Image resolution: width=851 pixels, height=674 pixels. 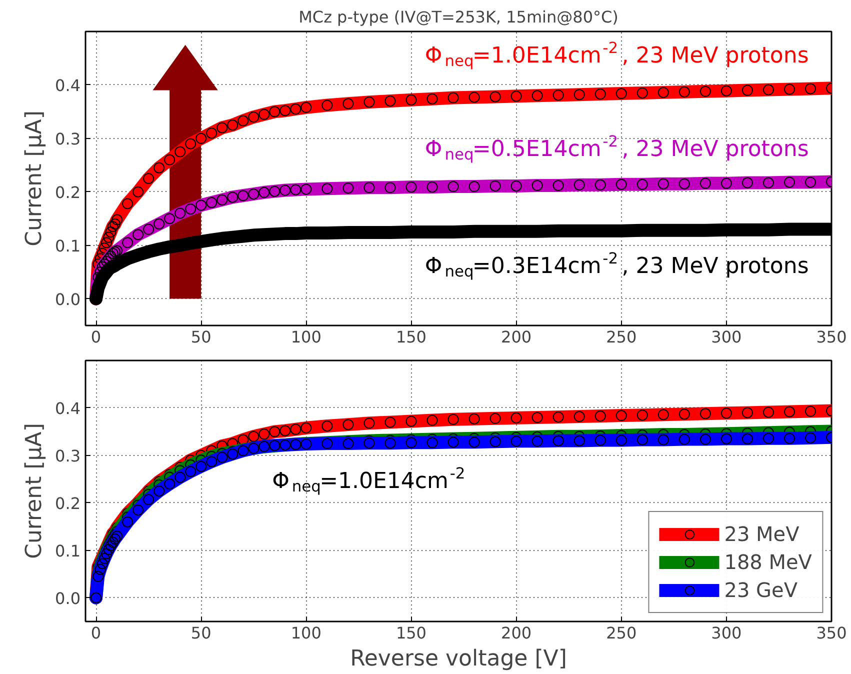 What do you see at coordinates (761, 590) in the screenshot?
I see `legend-label: 23 GeV` at bounding box center [761, 590].